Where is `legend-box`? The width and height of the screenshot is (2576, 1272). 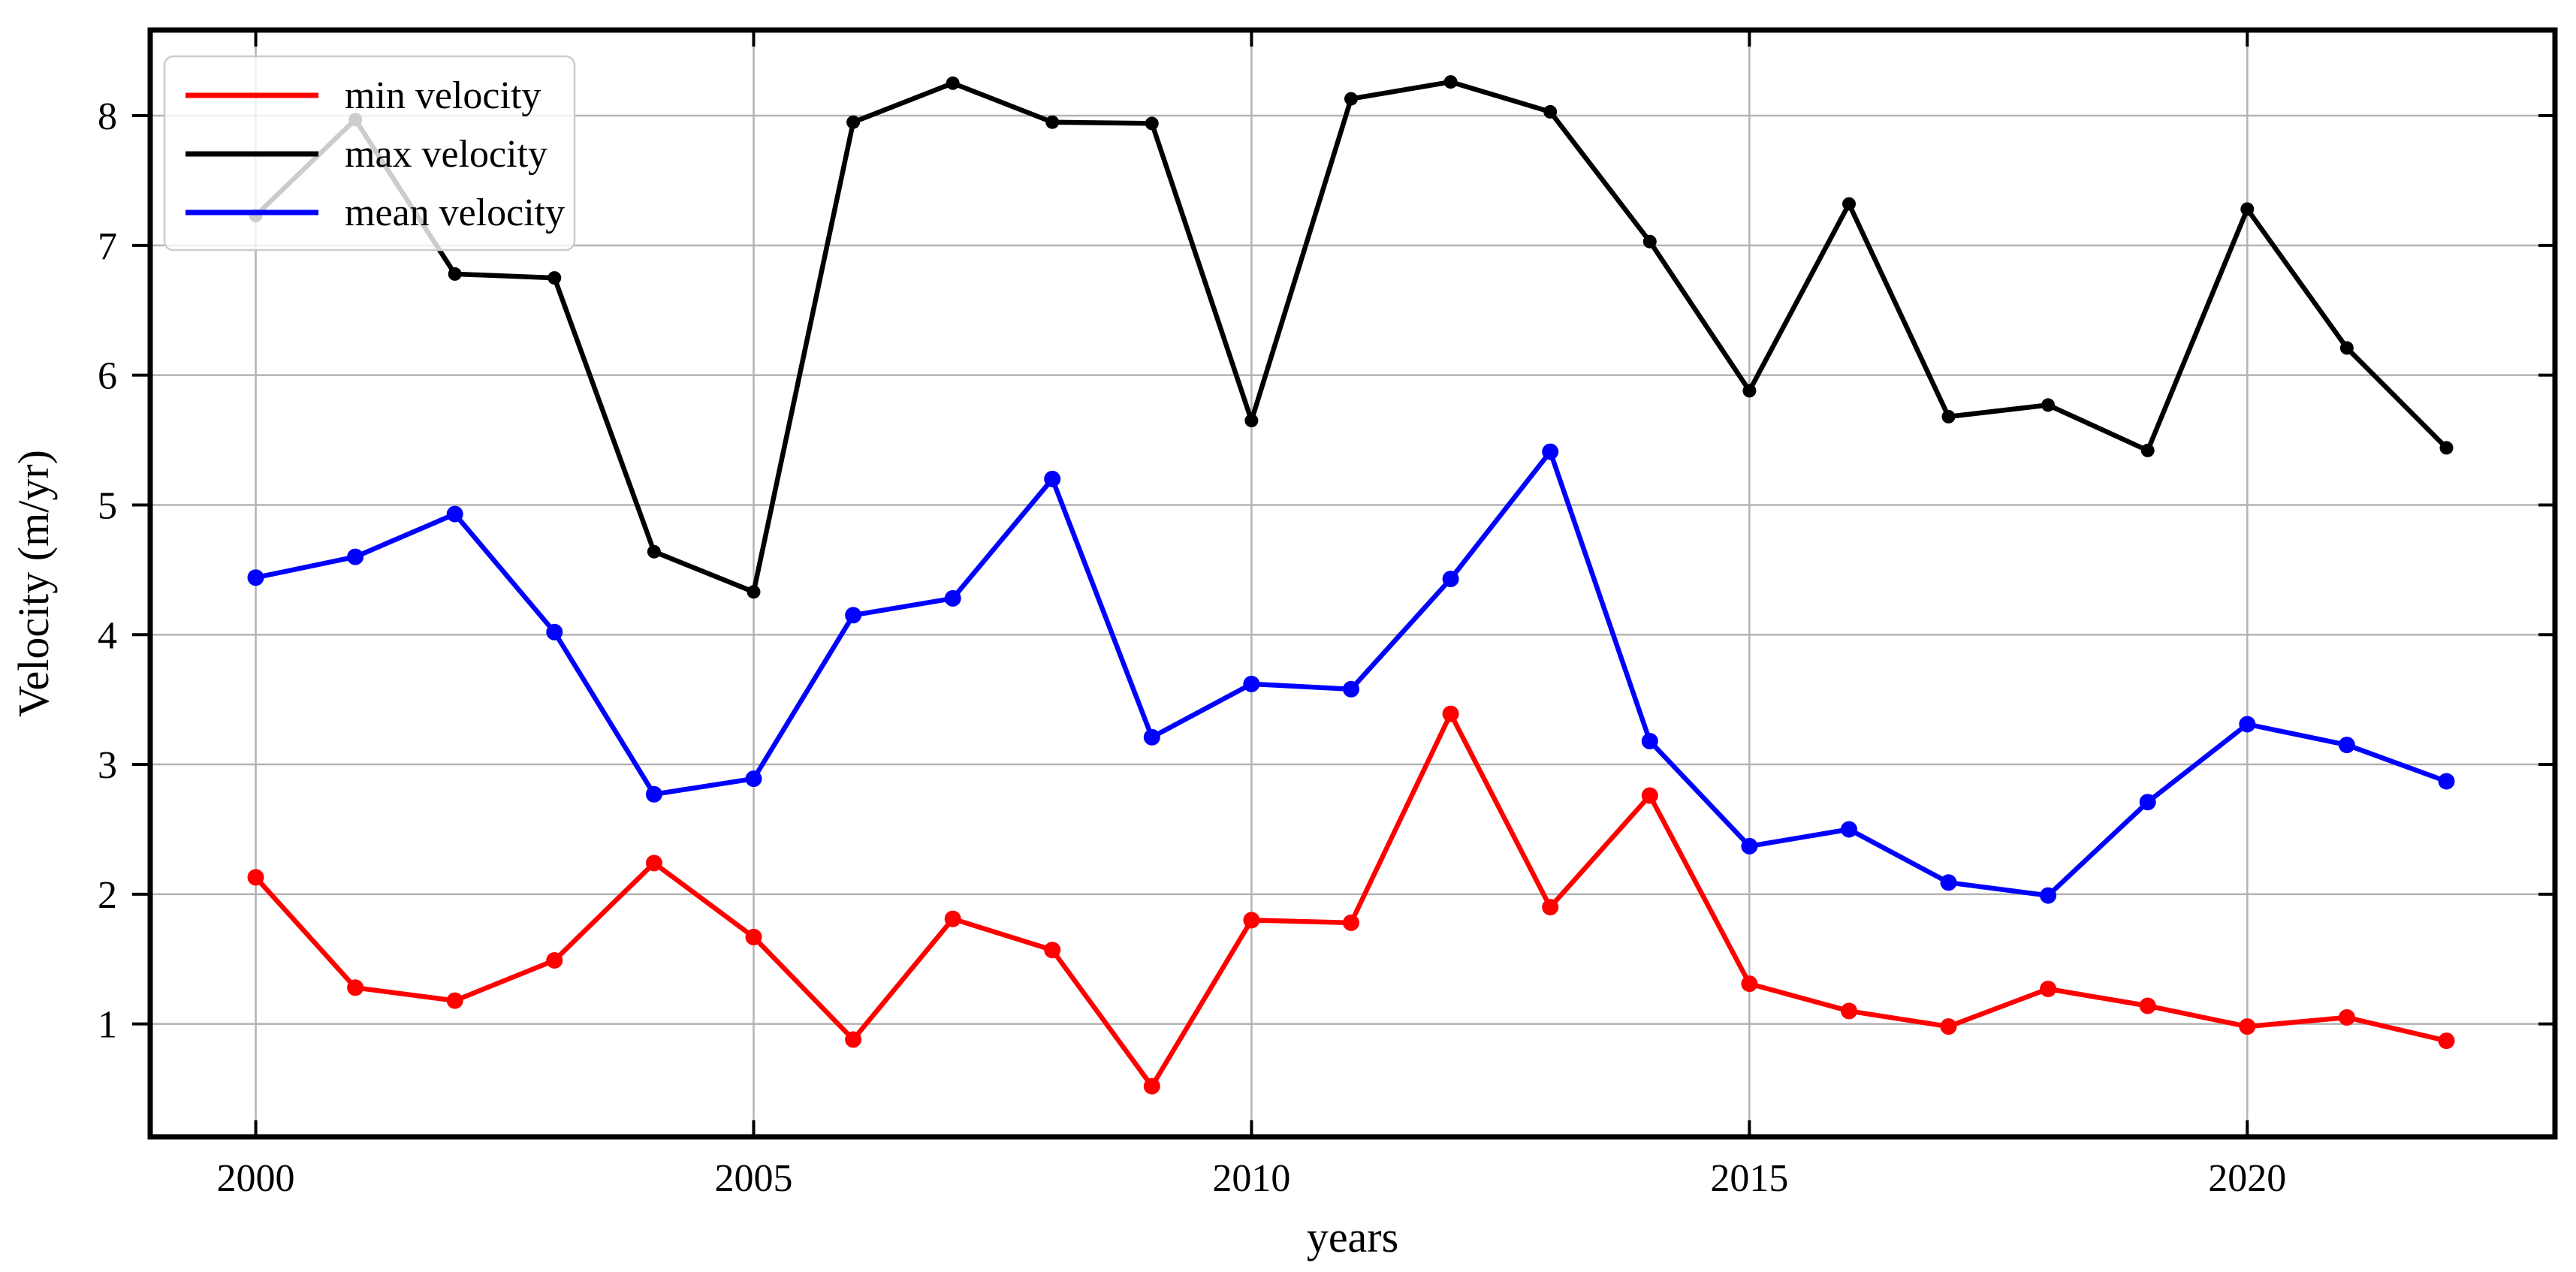 legend-box is located at coordinates (370, 153).